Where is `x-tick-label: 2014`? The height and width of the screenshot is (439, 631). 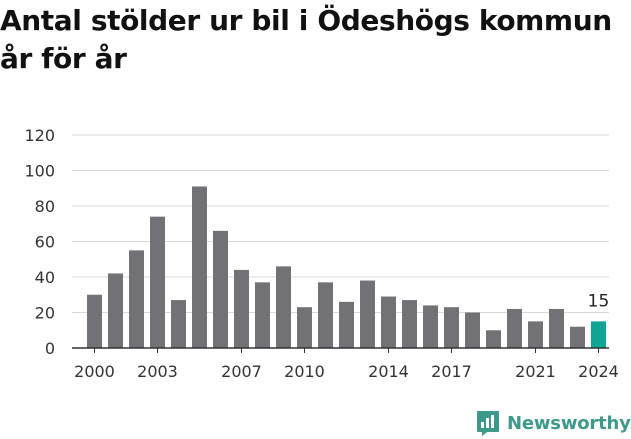
x-tick-label: 2014 is located at coordinates (388, 371).